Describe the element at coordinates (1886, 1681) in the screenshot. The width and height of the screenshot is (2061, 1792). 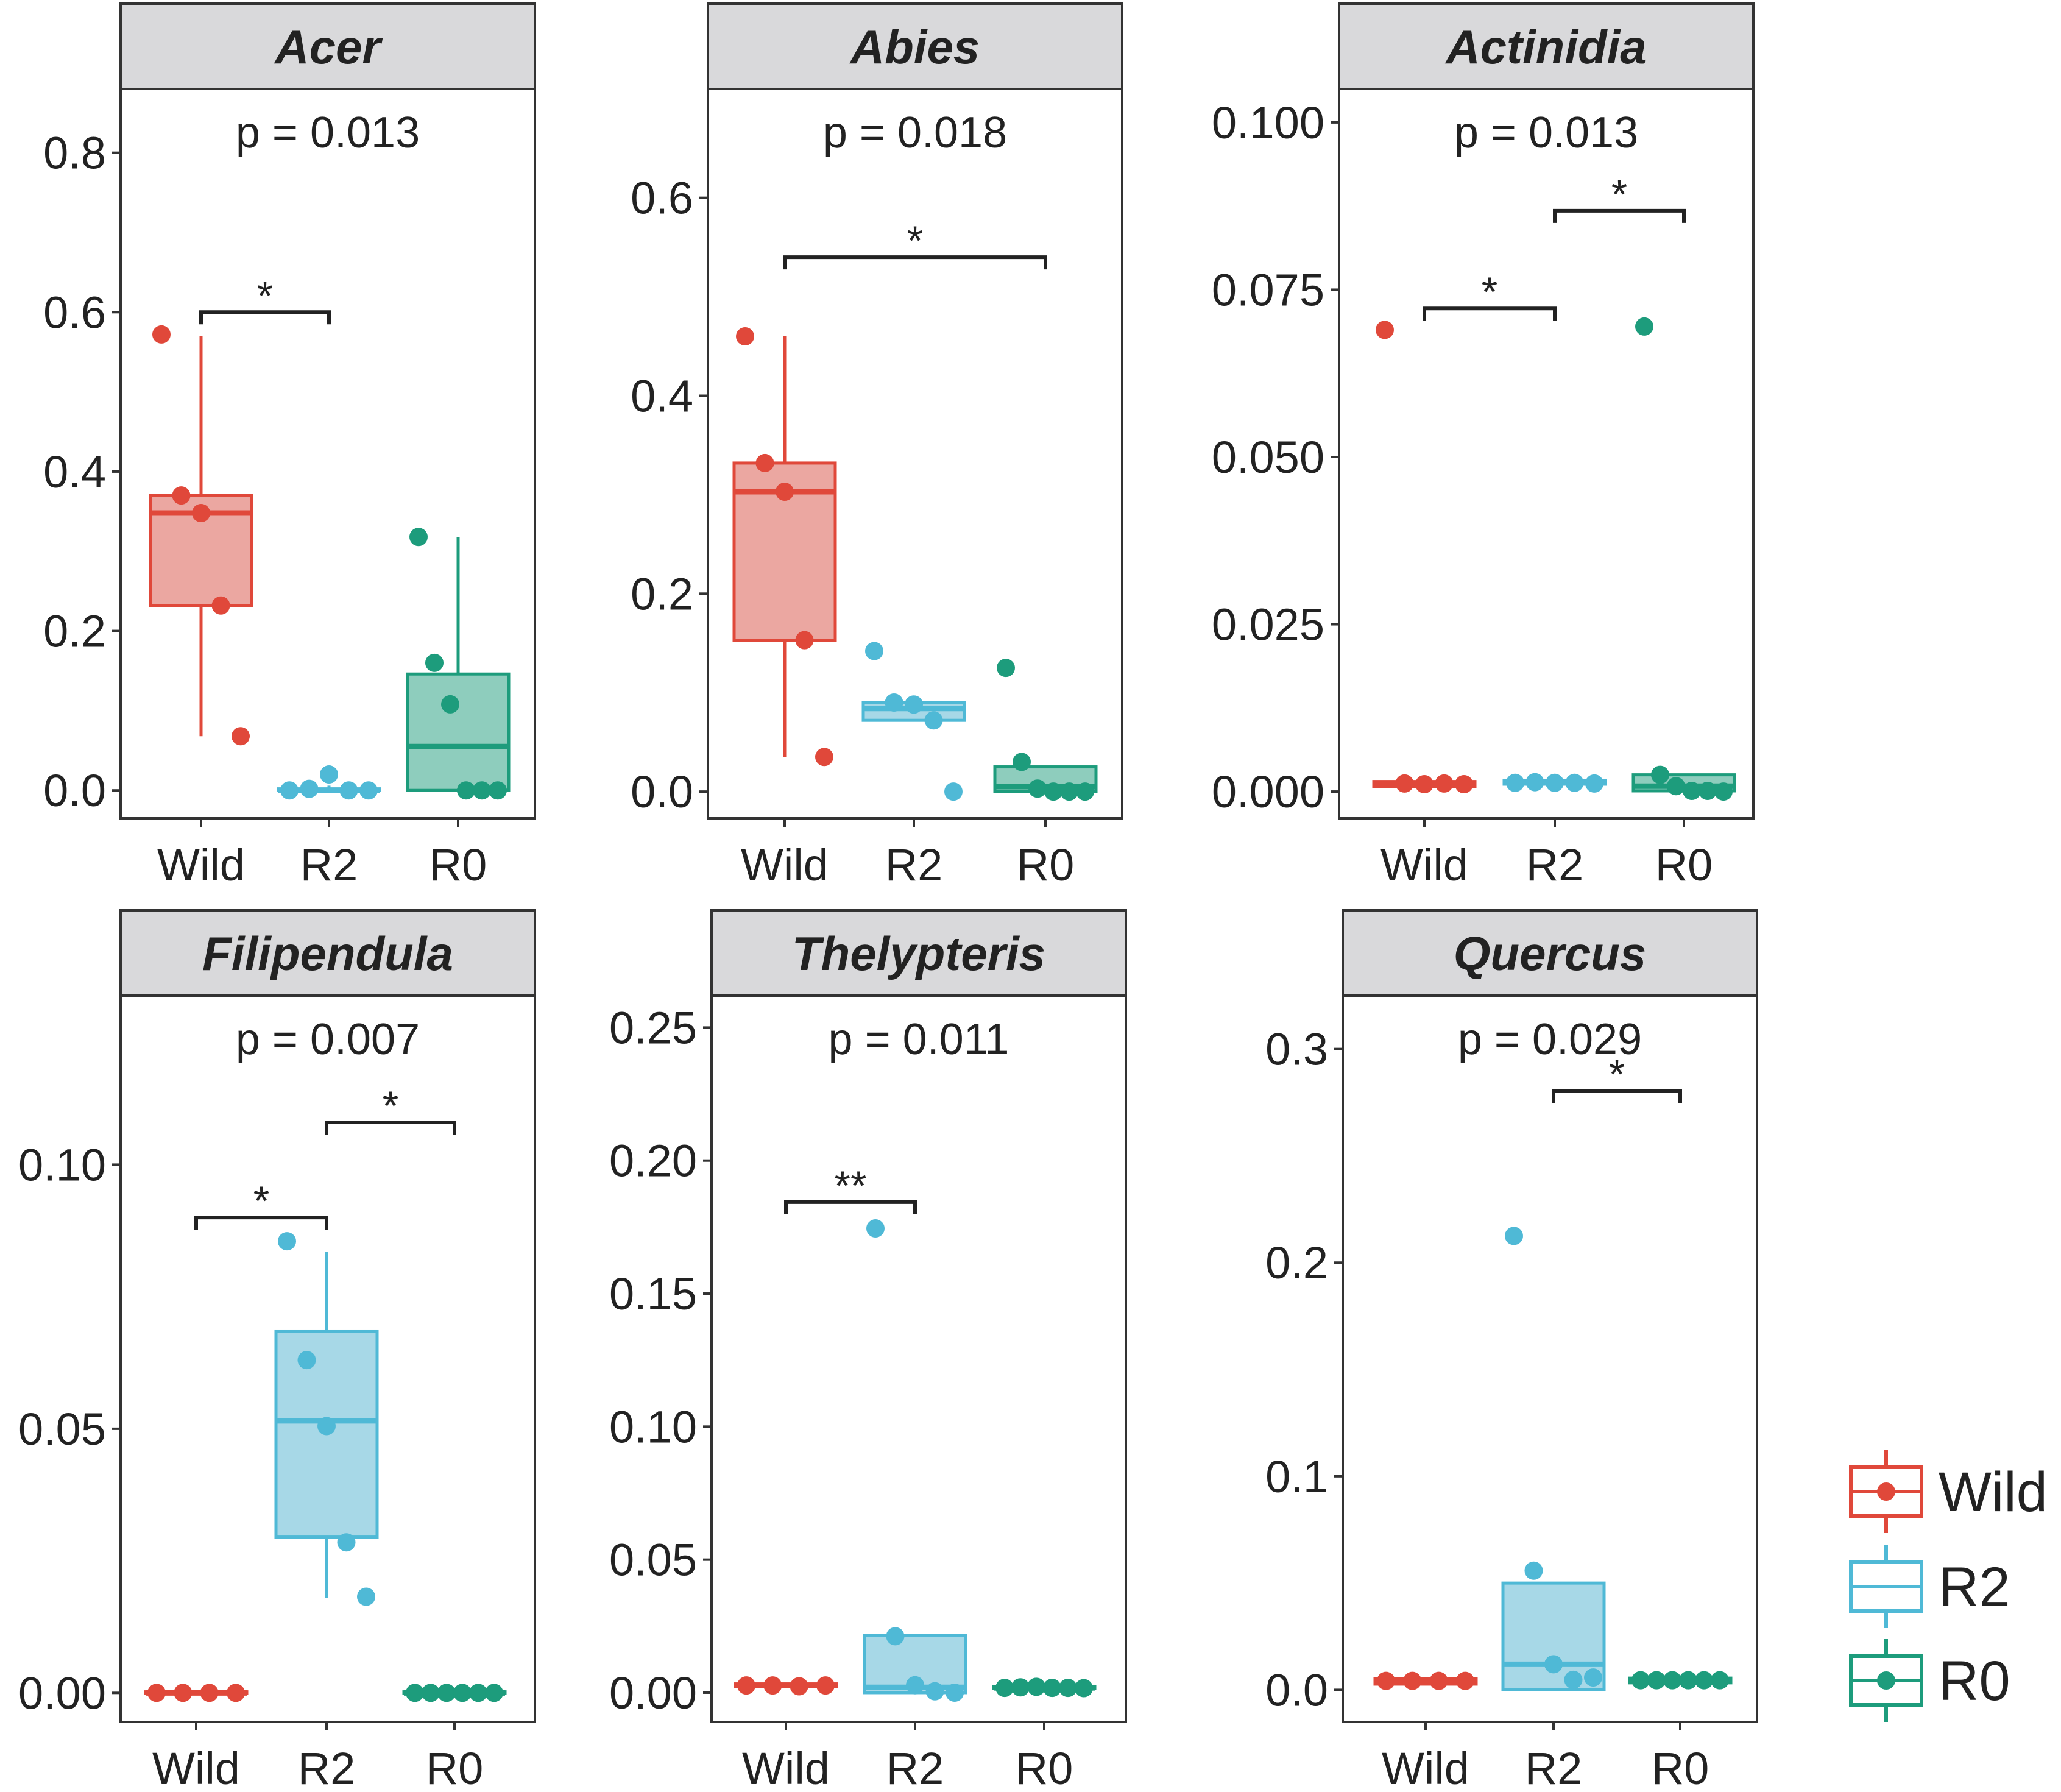
I see `legend-point` at that location.